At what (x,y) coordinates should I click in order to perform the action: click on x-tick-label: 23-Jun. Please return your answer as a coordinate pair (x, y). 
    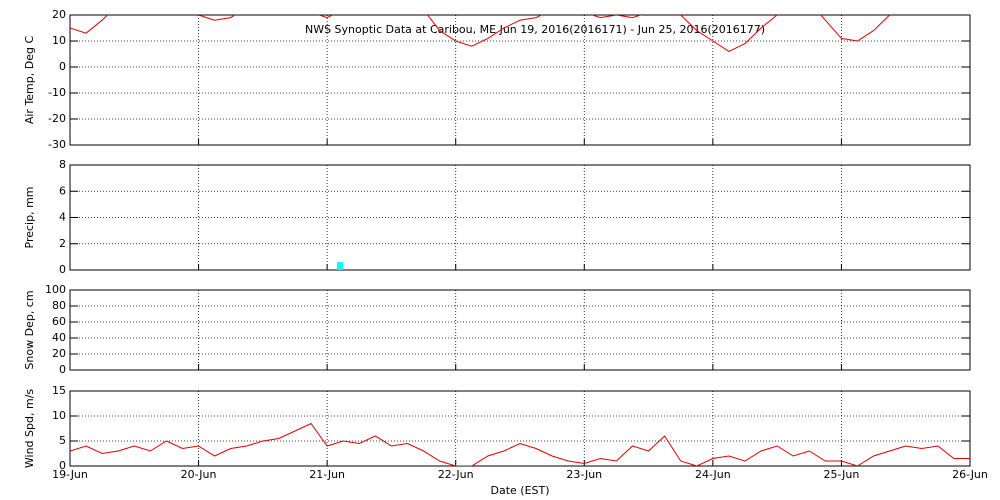
    Looking at the image, I should click on (584, 474).